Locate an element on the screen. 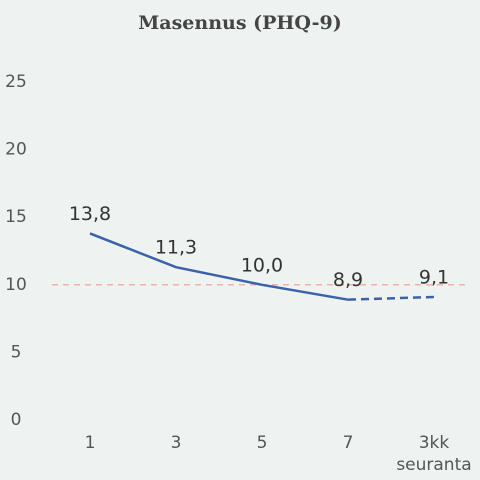 The image size is (480, 480). value-label: 9,1 is located at coordinates (434, 277).